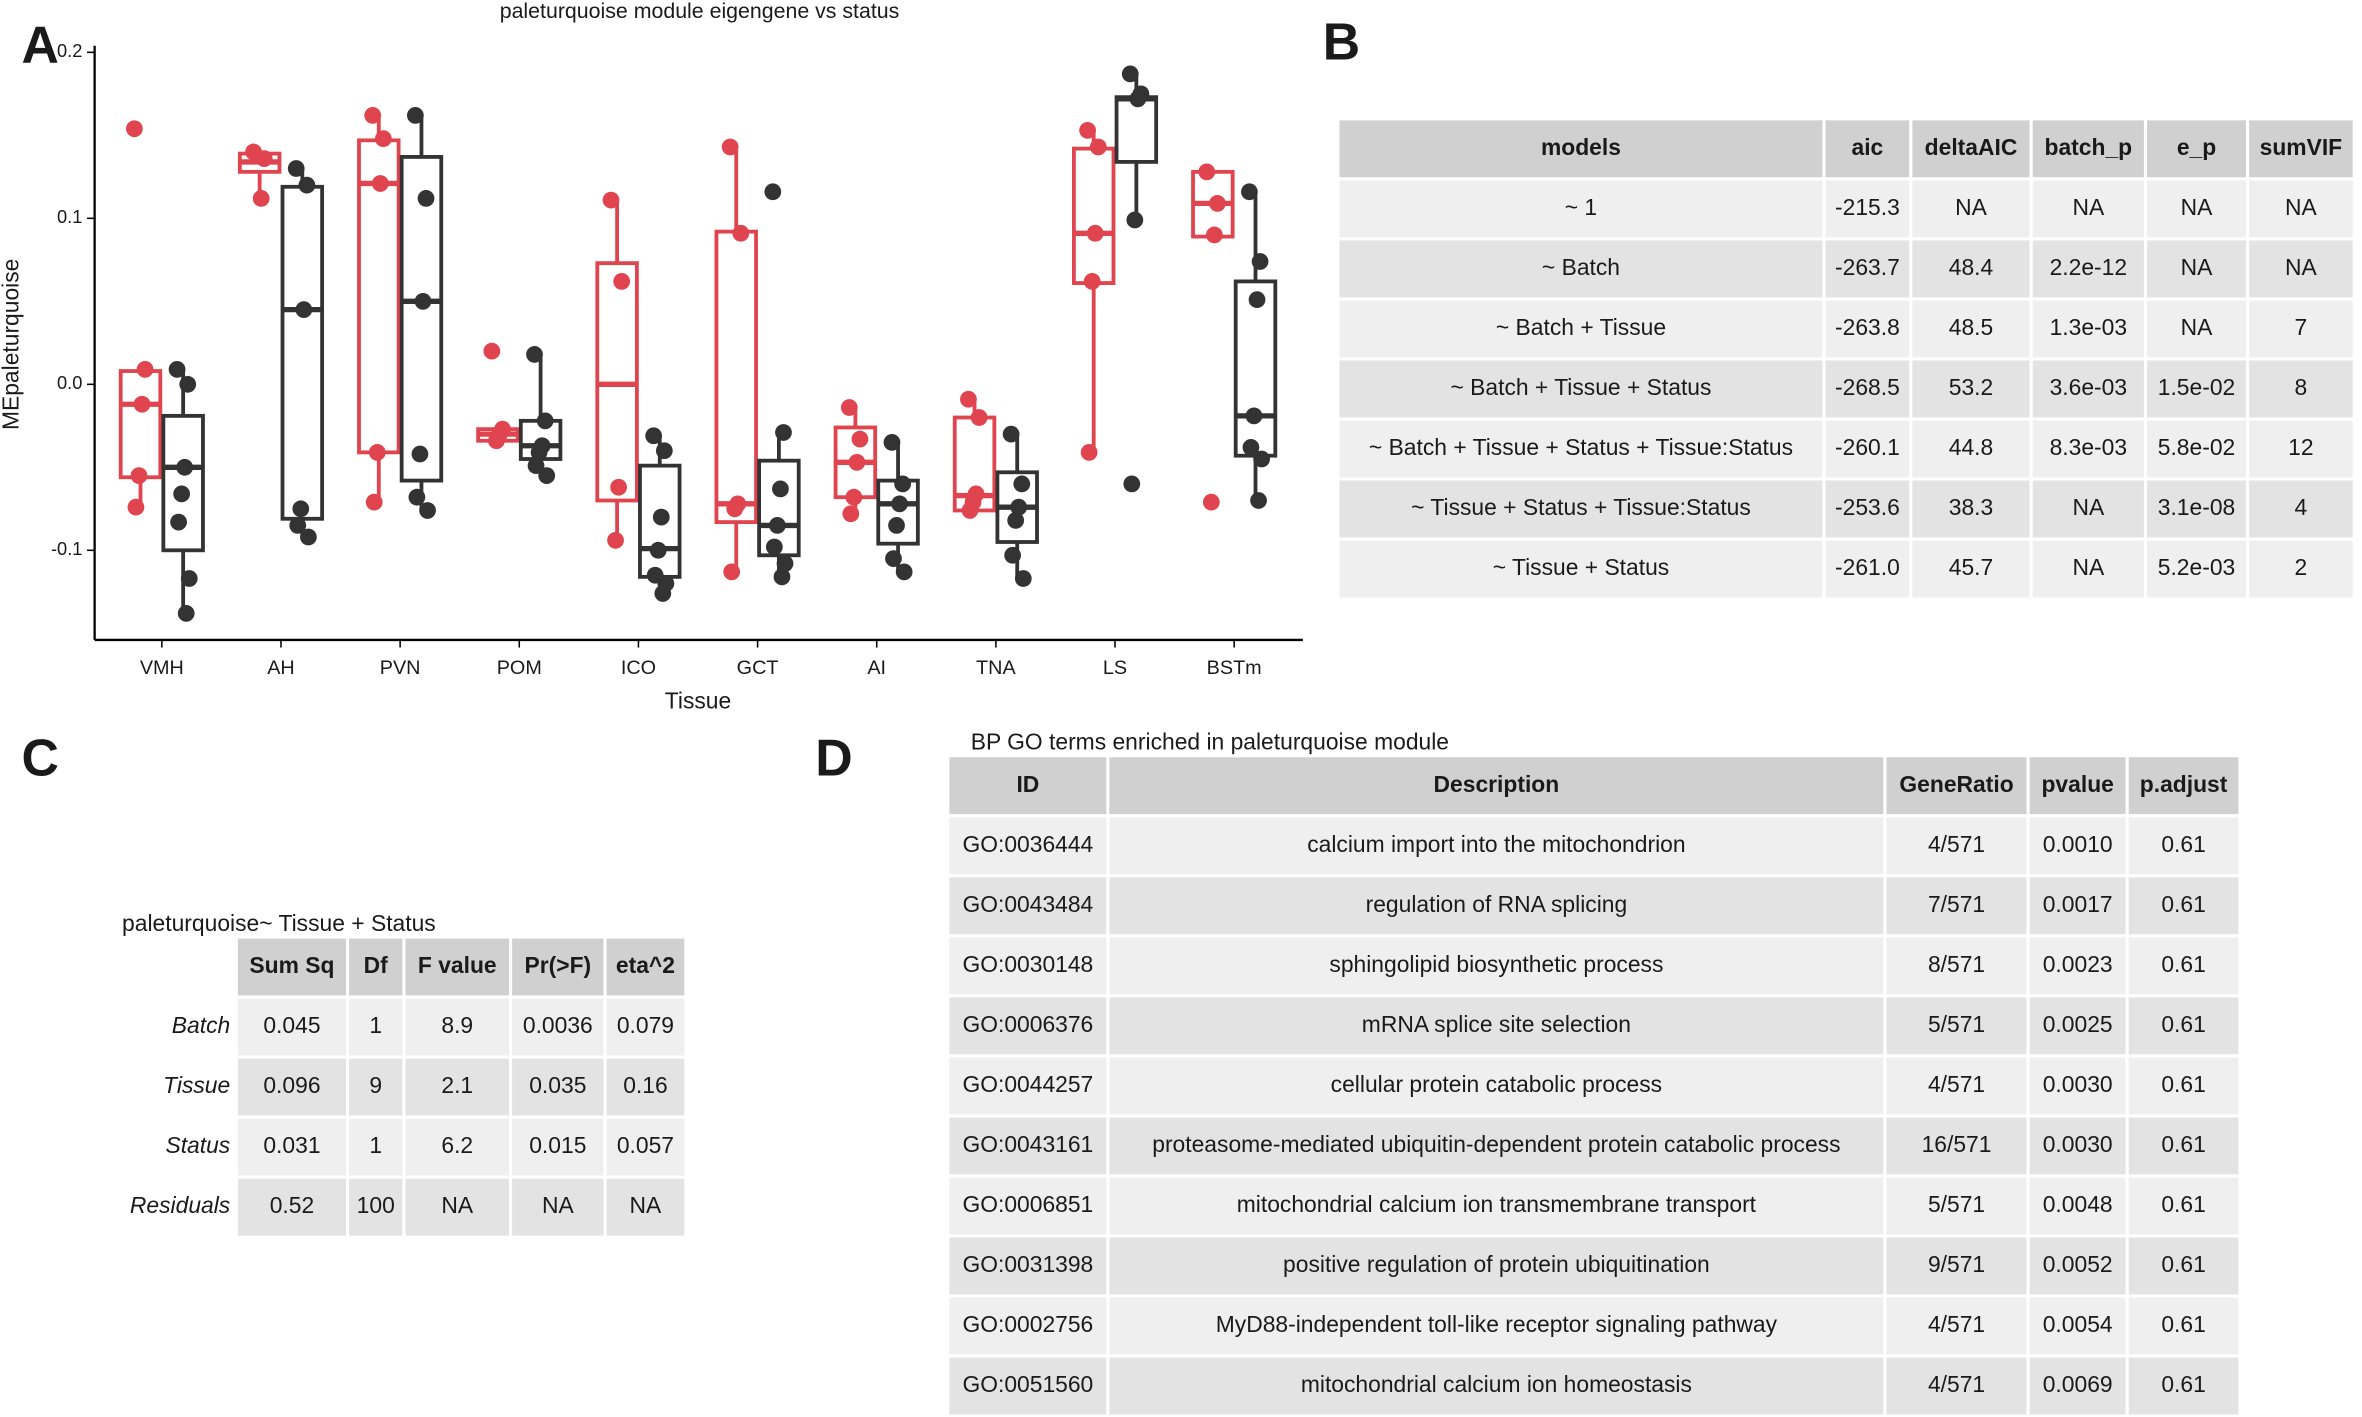  I want to click on row-name: Status, so click(197, 1145).